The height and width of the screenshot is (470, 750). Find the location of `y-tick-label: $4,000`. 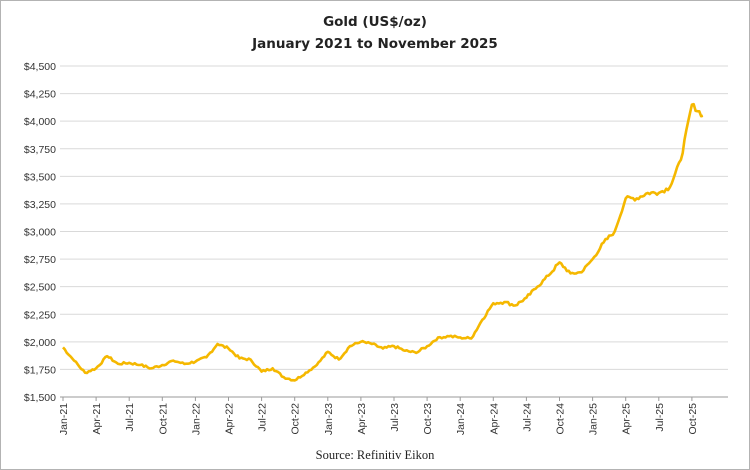

y-tick-label: $4,000 is located at coordinates (40, 122).